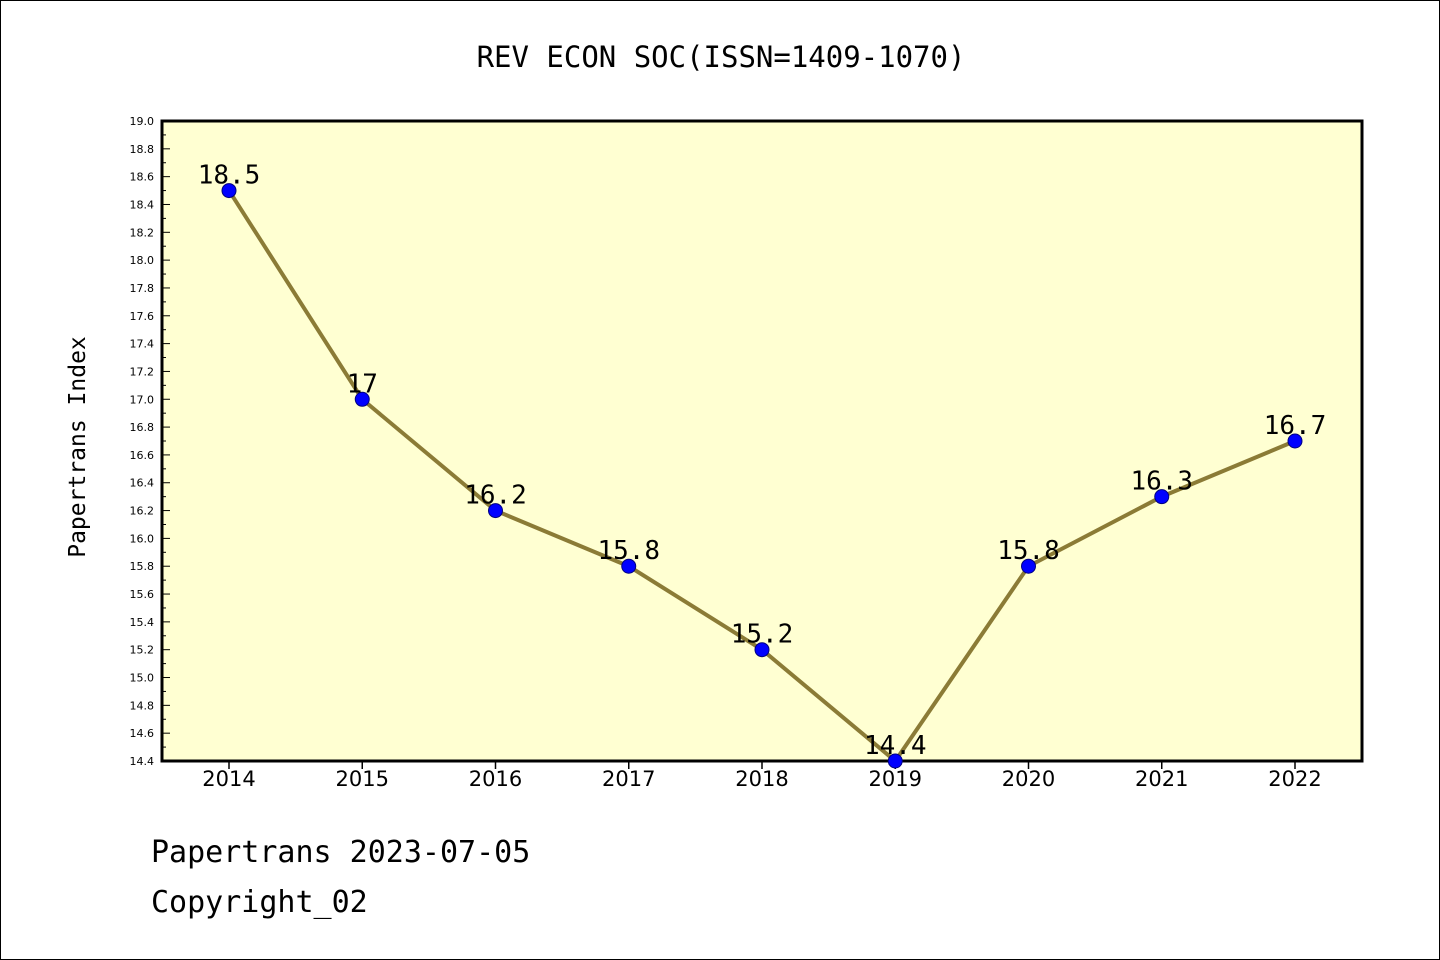 This screenshot has width=1440, height=960. Describe the element at coordinates (142, 399) in the screenshot. I see `y-tick-label: 17.0` at that location.